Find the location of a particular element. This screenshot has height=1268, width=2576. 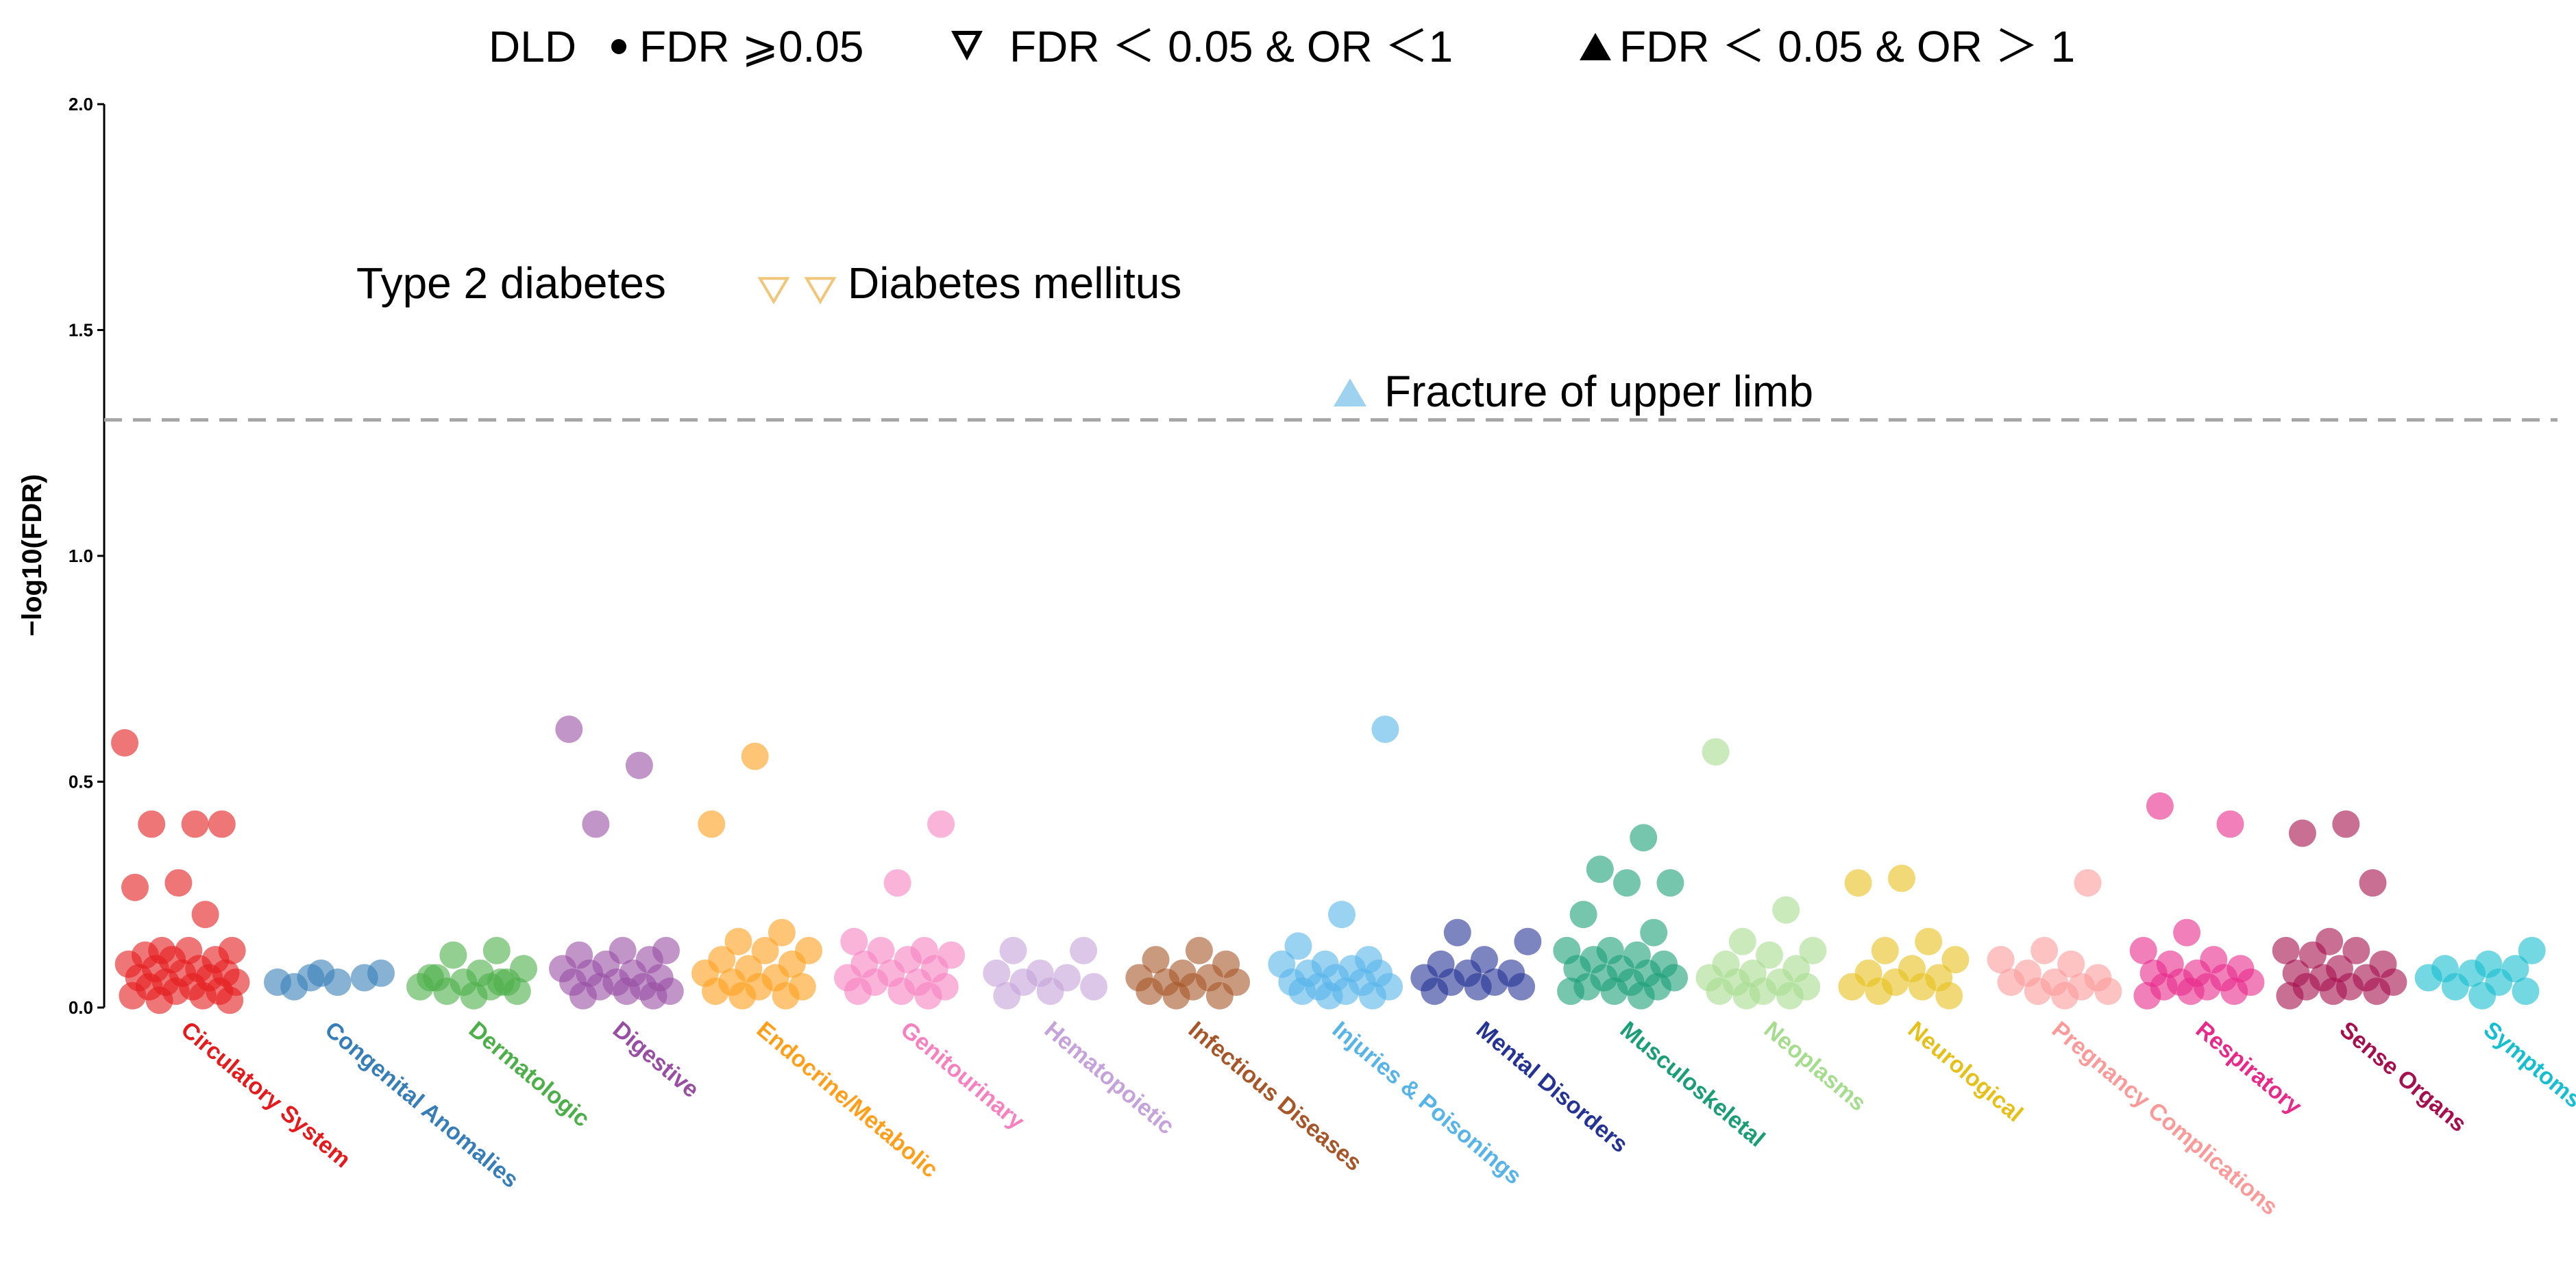

x-tick-label-sense-organs: Sense Organs is located at coordinates (2404, 1076).